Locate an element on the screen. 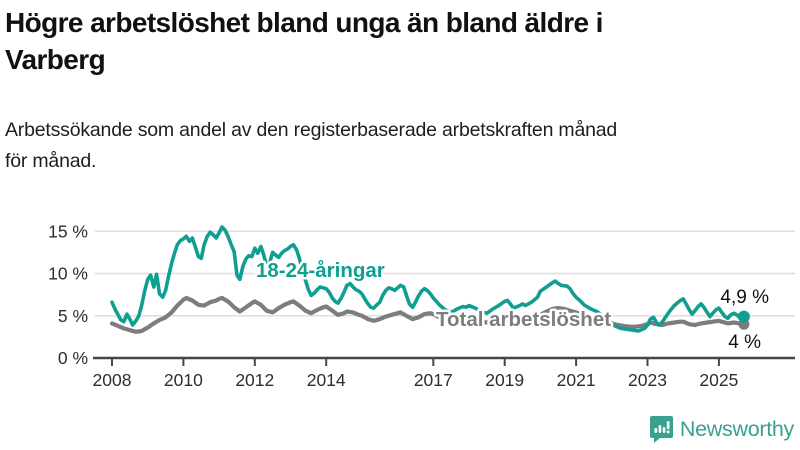 The image size is (800, 450). x-tick-label: 2017 is located at coordinates (433, 380).